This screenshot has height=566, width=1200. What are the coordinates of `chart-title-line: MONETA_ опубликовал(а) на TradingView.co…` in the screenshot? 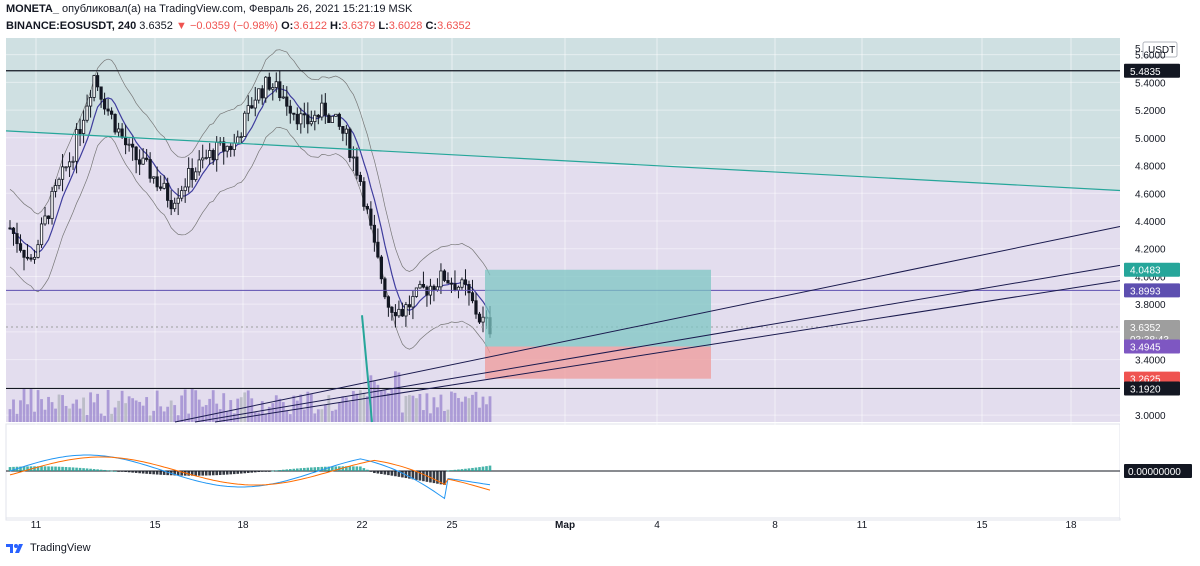 It's located at (209, 9).